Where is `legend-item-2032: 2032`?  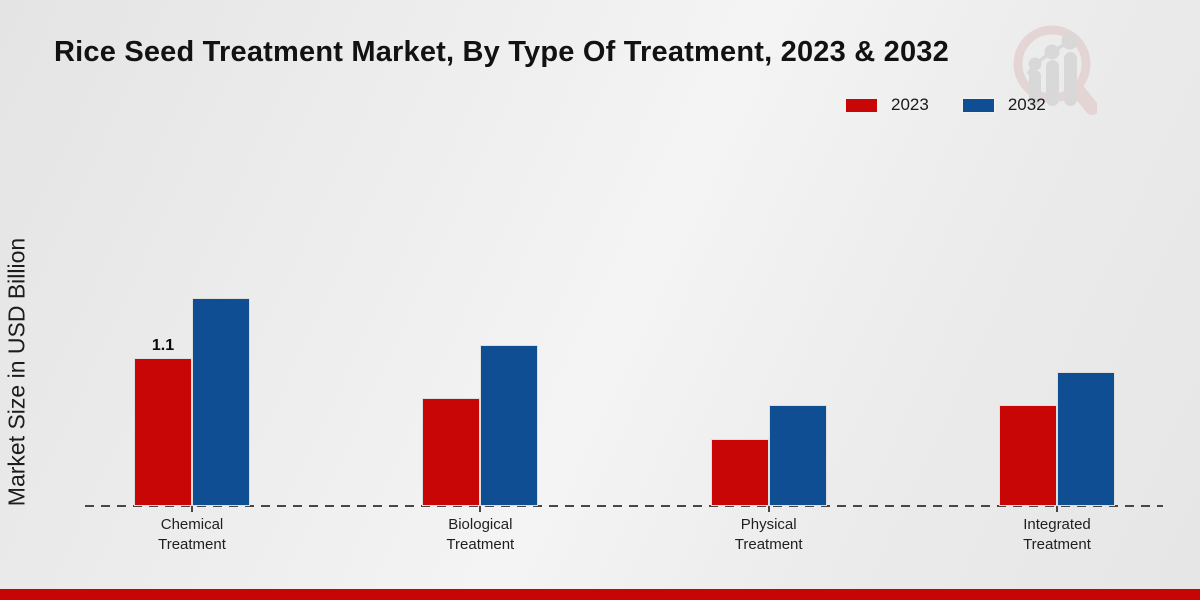 legend-item-2032: 2032 is located at coordinates (1003, 105).